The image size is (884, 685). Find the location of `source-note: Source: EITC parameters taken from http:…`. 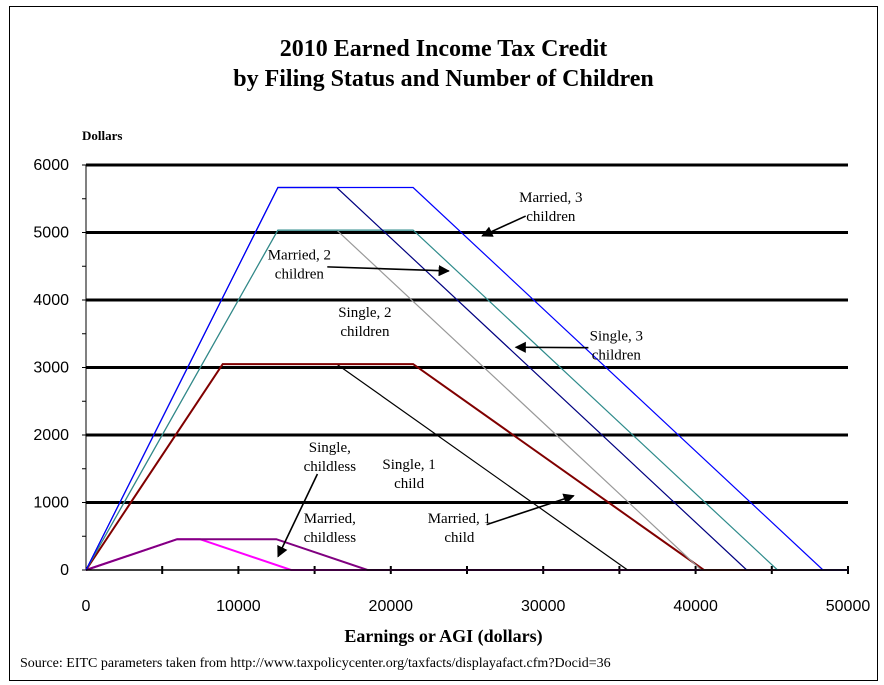

source-note: Source: EITC parameters taken from http:… is located at coordinates (315, 663).